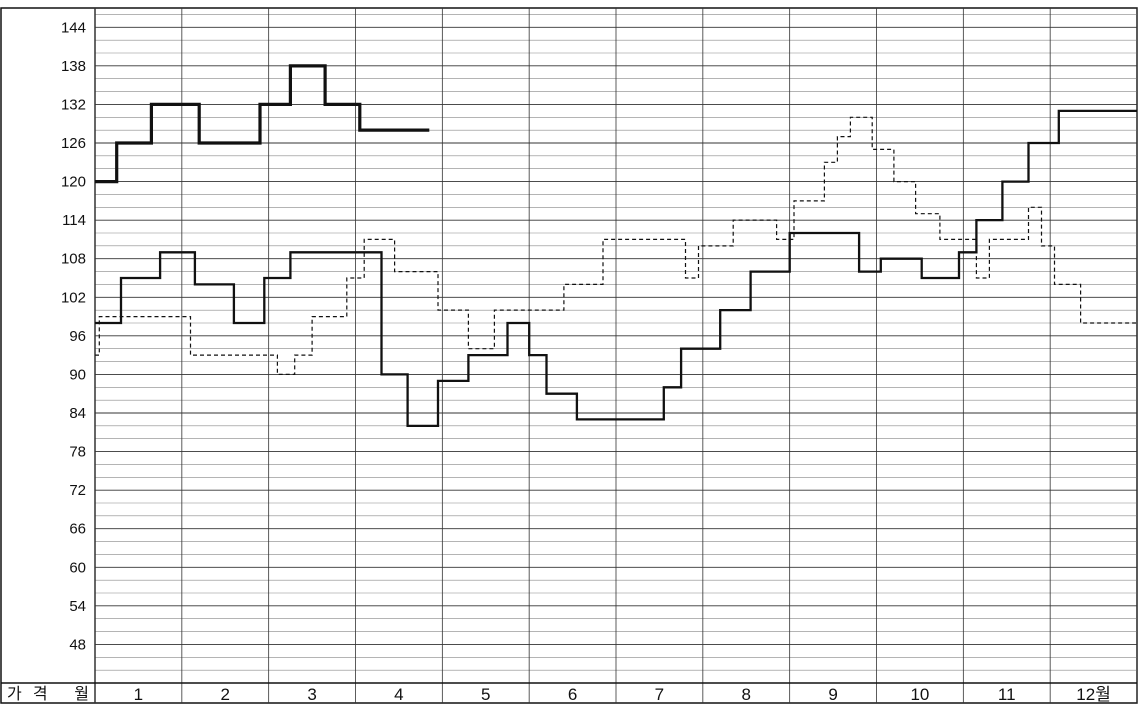  Describe the element at coordinates (485, 694) in the screenshot. I see `month-label: 5` at that location.